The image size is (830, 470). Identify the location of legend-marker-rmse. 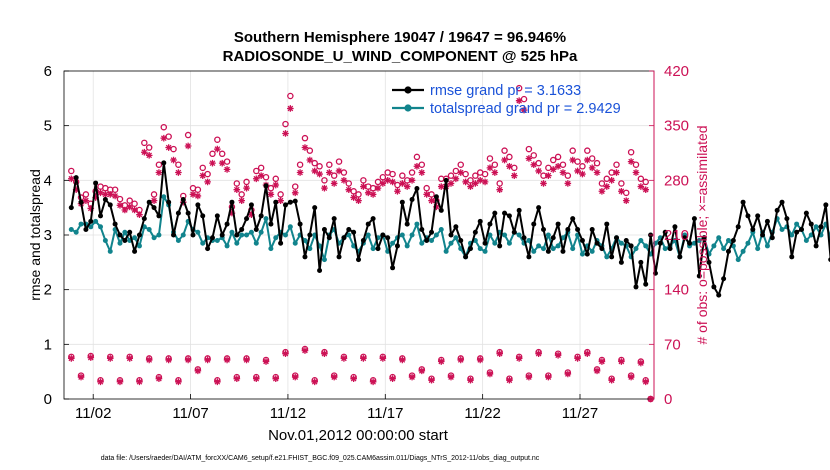
(408, 90).